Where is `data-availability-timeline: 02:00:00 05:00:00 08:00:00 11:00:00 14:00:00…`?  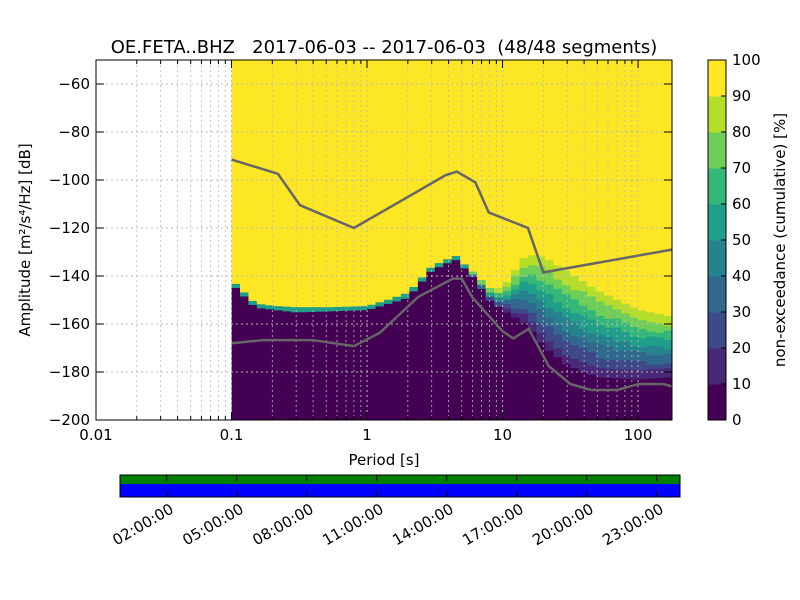
data-availability-timeline: 02:00:00 05:00:00 08:00:00 11:00:00 14:00:00… is located at coordinates (395, 511).